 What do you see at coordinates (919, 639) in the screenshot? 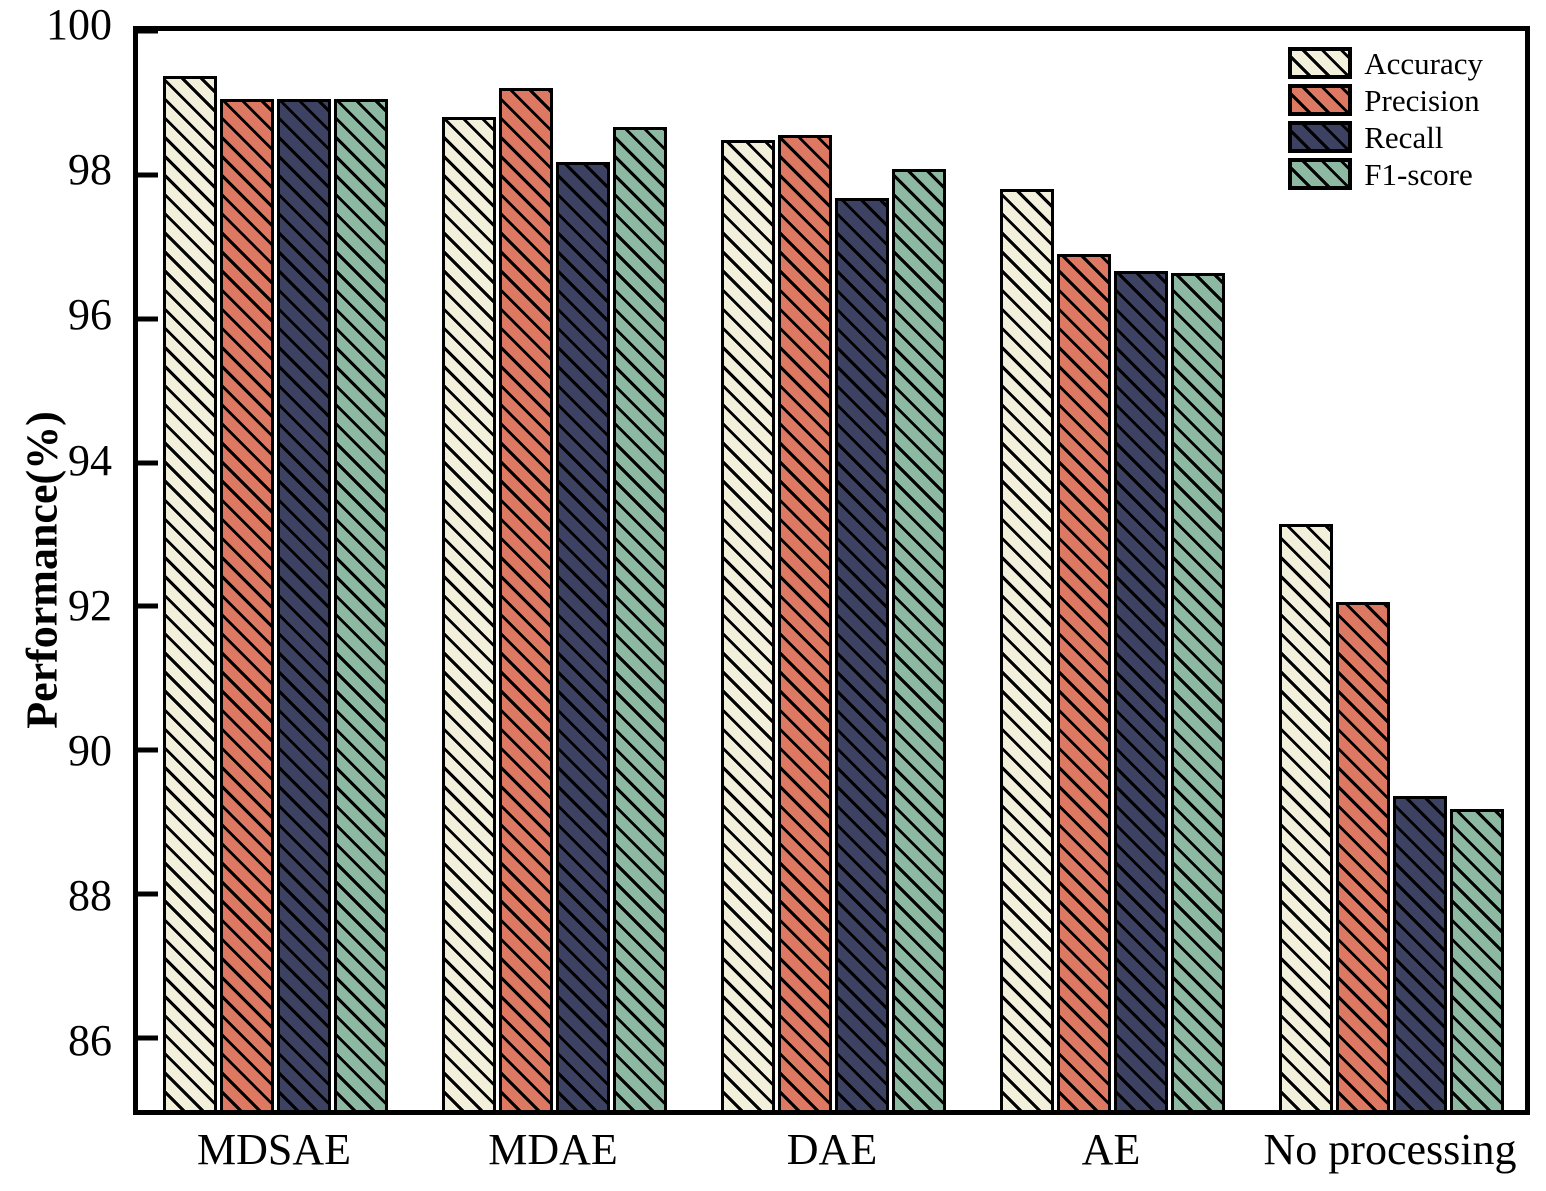
I see `bar-f1-score-dae` at bounding box center [919, 639].